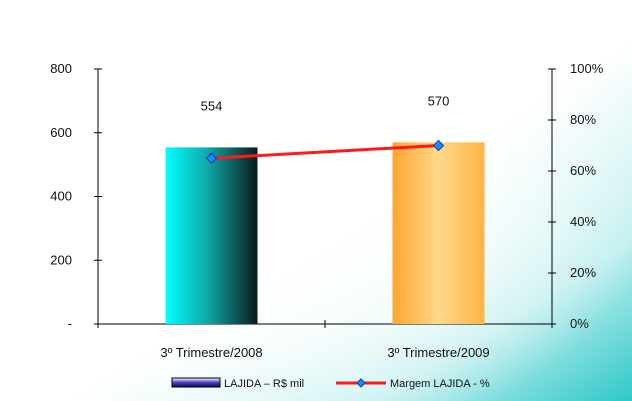 This screenshot has height=401, width=632. What do you see at coordinates (583, 170) in the screenshot?
I see `y-right-tick-label: 60%` at bounding box center [583, 170].